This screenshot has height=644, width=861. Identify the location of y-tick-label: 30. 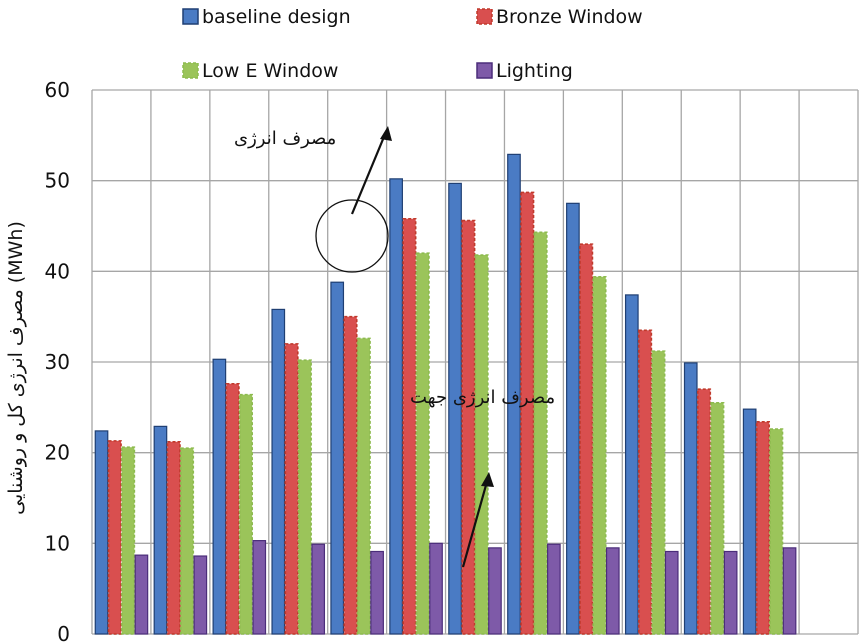
(57, 362).